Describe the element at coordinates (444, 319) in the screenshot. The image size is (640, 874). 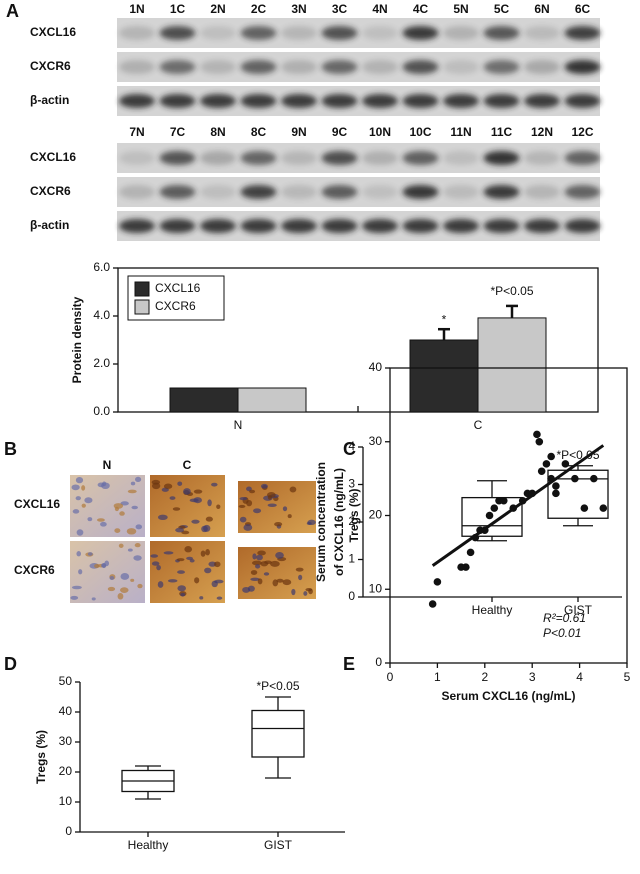
I see `annotation: *` at that location.